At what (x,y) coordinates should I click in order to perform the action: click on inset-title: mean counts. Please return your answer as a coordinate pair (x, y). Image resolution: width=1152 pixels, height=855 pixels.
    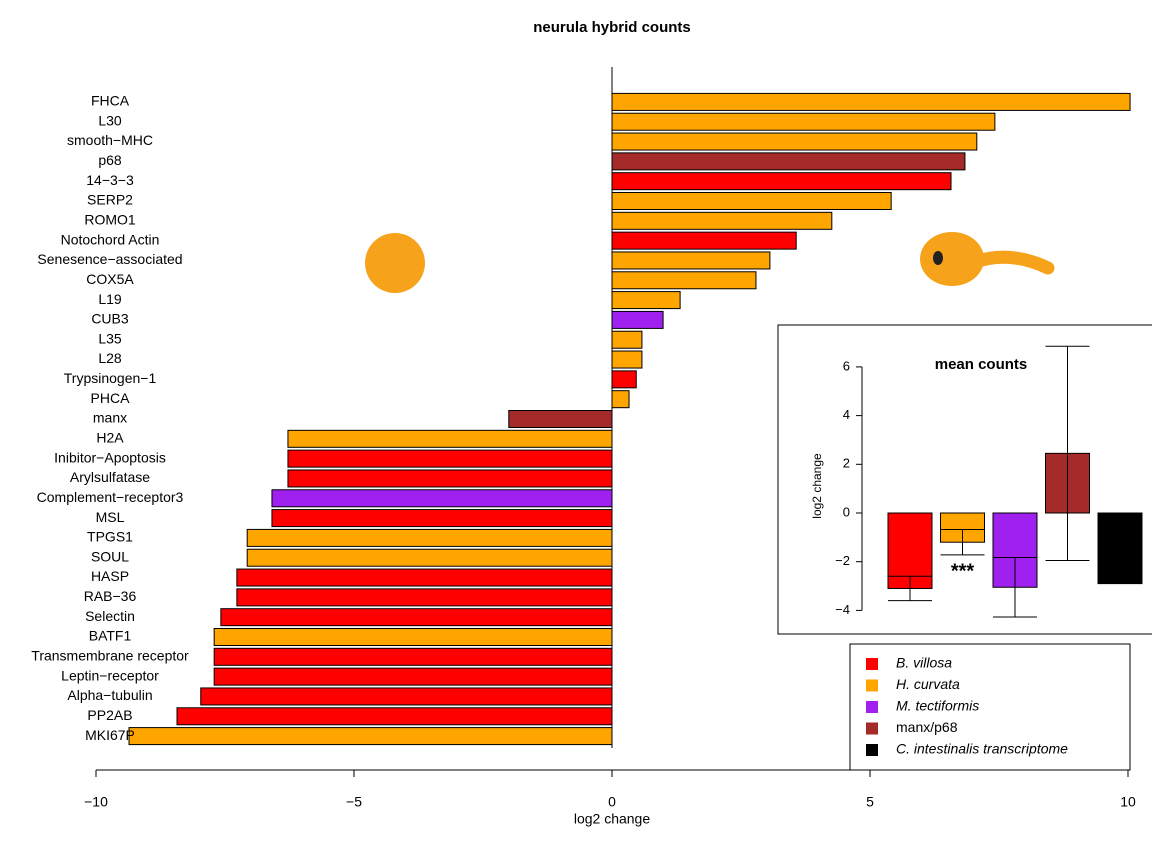
    Looking at the image, I should click on (981, 364).